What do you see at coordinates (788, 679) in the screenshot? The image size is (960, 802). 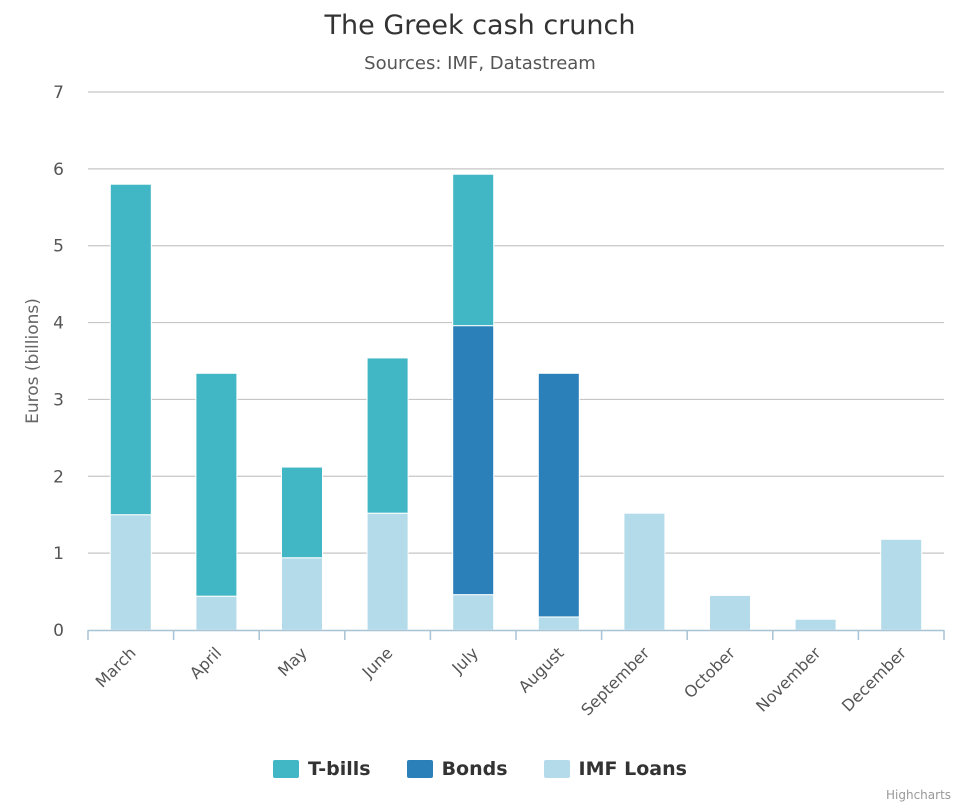 I see `x-tick-label-november: November` at bounding box center [788, 679].